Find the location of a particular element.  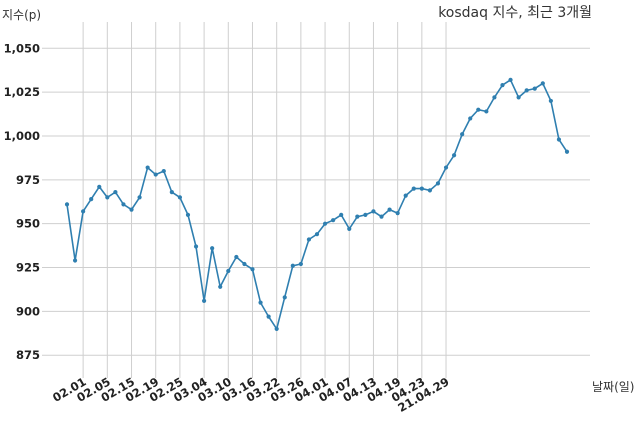

y-tick-label: 950 is located at coordinates (28, 224).